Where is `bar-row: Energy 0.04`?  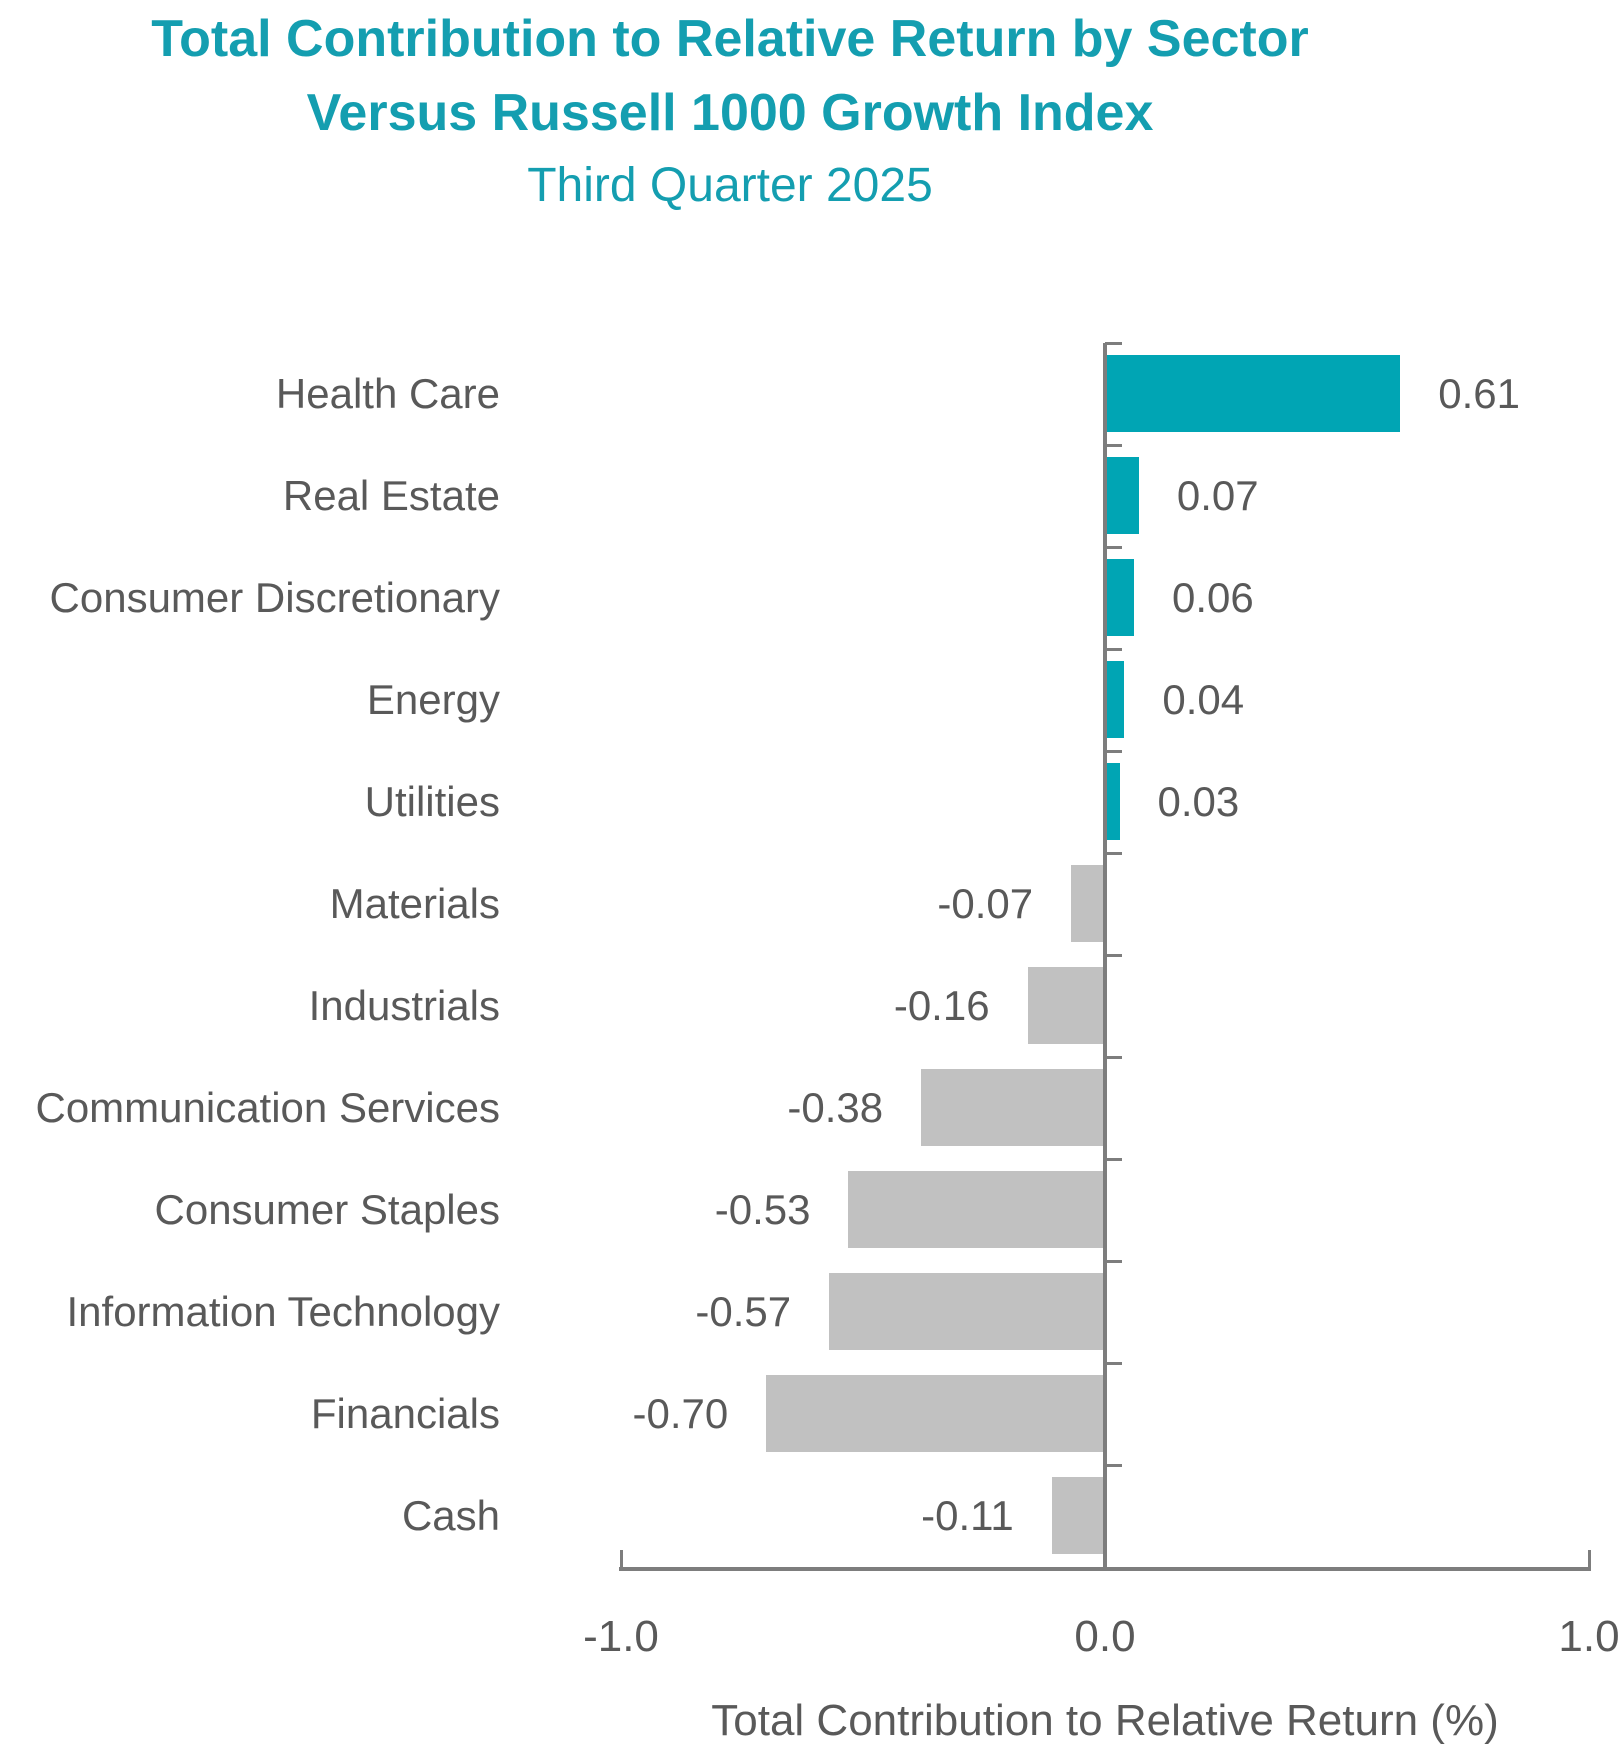
bar-row: Energy 0.04 is located at coordinates (812, 700).